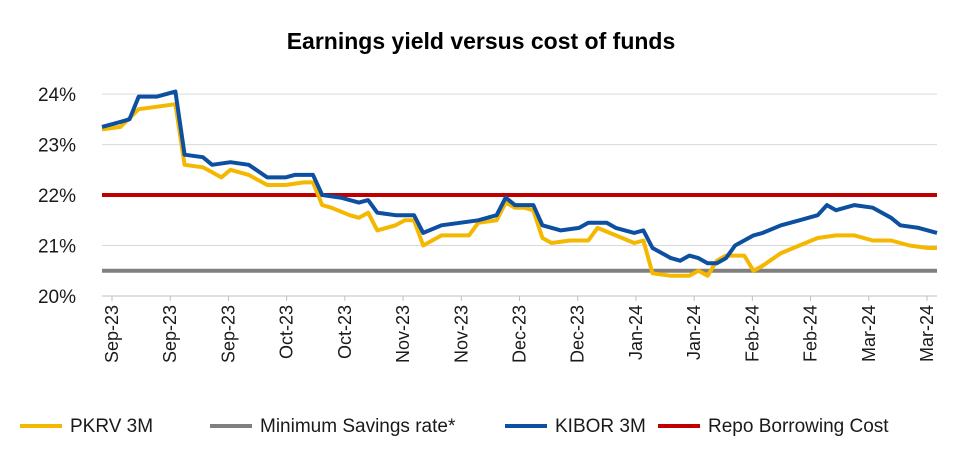  I want to click on y-tick-label: 24%, so click(57, 95).